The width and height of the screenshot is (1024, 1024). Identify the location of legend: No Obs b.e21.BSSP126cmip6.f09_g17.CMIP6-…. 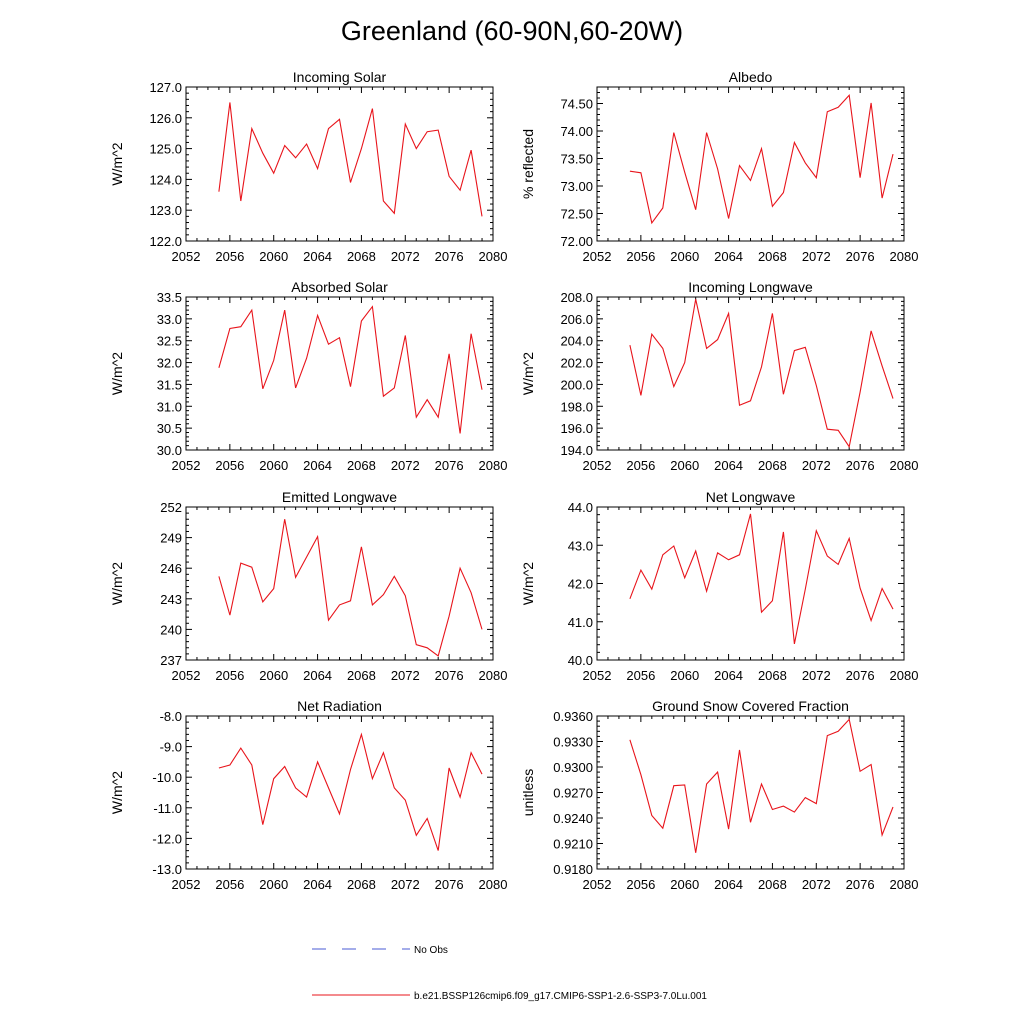
(509, 973).